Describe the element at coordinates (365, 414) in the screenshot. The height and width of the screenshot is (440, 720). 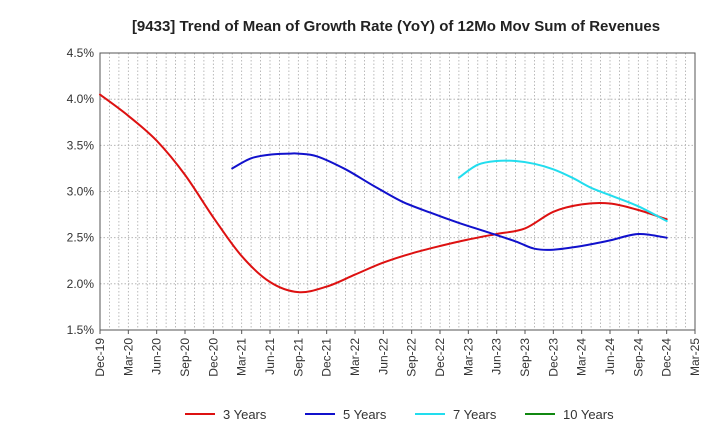
I see `legend-label: 5 Years` at that location.